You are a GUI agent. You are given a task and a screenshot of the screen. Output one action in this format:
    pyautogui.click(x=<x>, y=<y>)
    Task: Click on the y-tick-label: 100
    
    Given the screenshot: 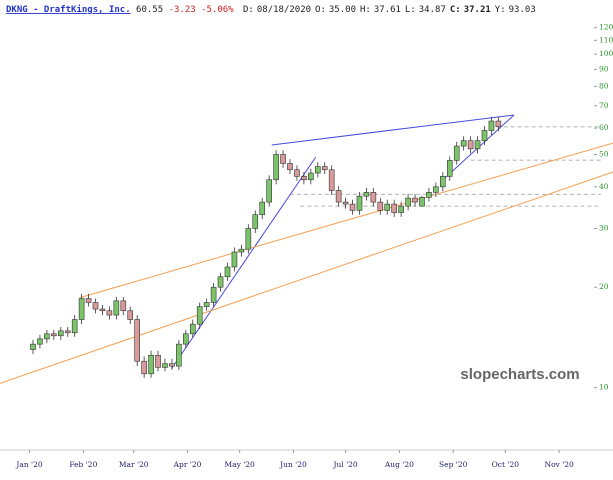 What is the action you would take?
    pyautogui.click(x=606, y=53)
    